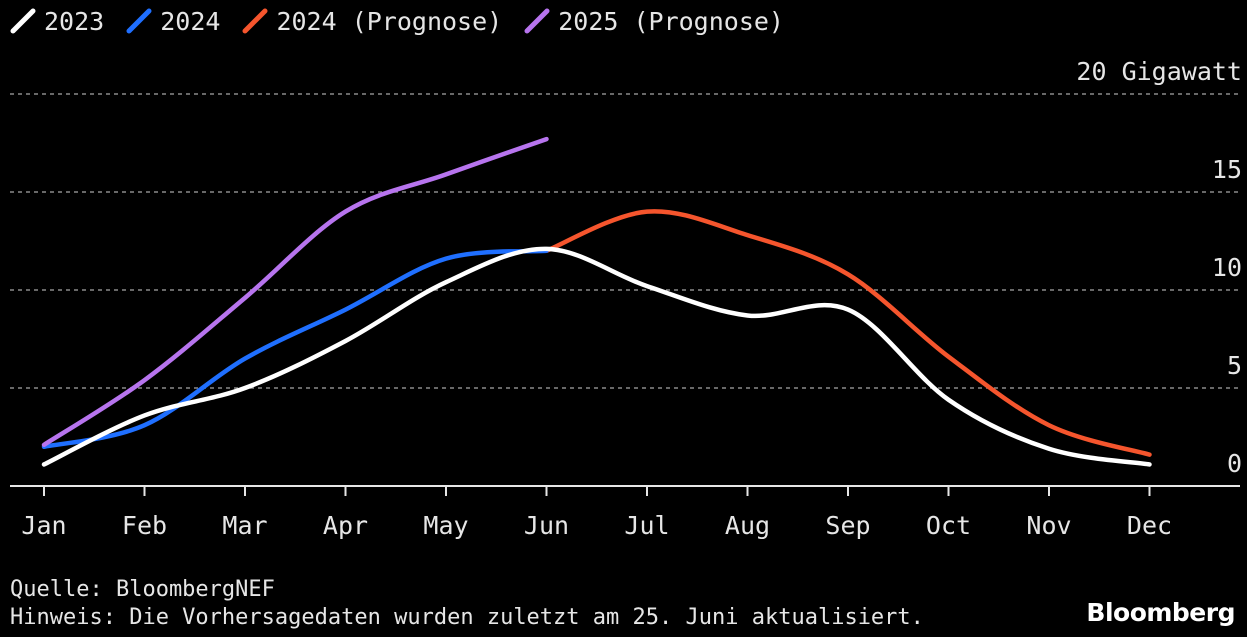  Describe the element at coordinates (144, 525) in the screenshot. I see `x-tick-label: Feb` at that location.